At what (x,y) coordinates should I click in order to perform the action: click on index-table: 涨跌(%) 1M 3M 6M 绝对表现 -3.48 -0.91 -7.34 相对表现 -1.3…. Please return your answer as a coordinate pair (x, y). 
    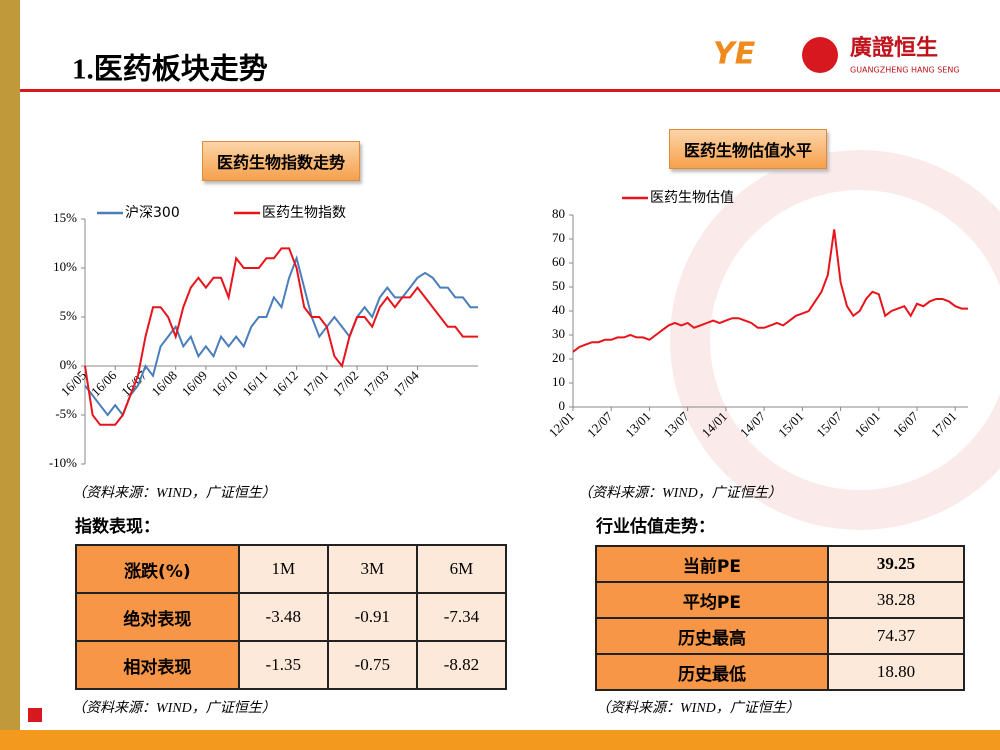
    Looking at the image, I should click on (291, 617).